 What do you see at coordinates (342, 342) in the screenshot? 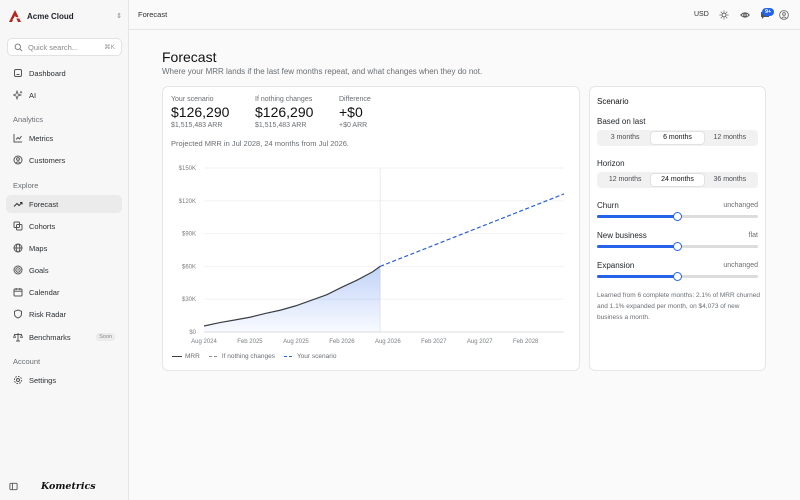
I see `x-tick-label: Feb 2026` at bounding box center [342, 342].